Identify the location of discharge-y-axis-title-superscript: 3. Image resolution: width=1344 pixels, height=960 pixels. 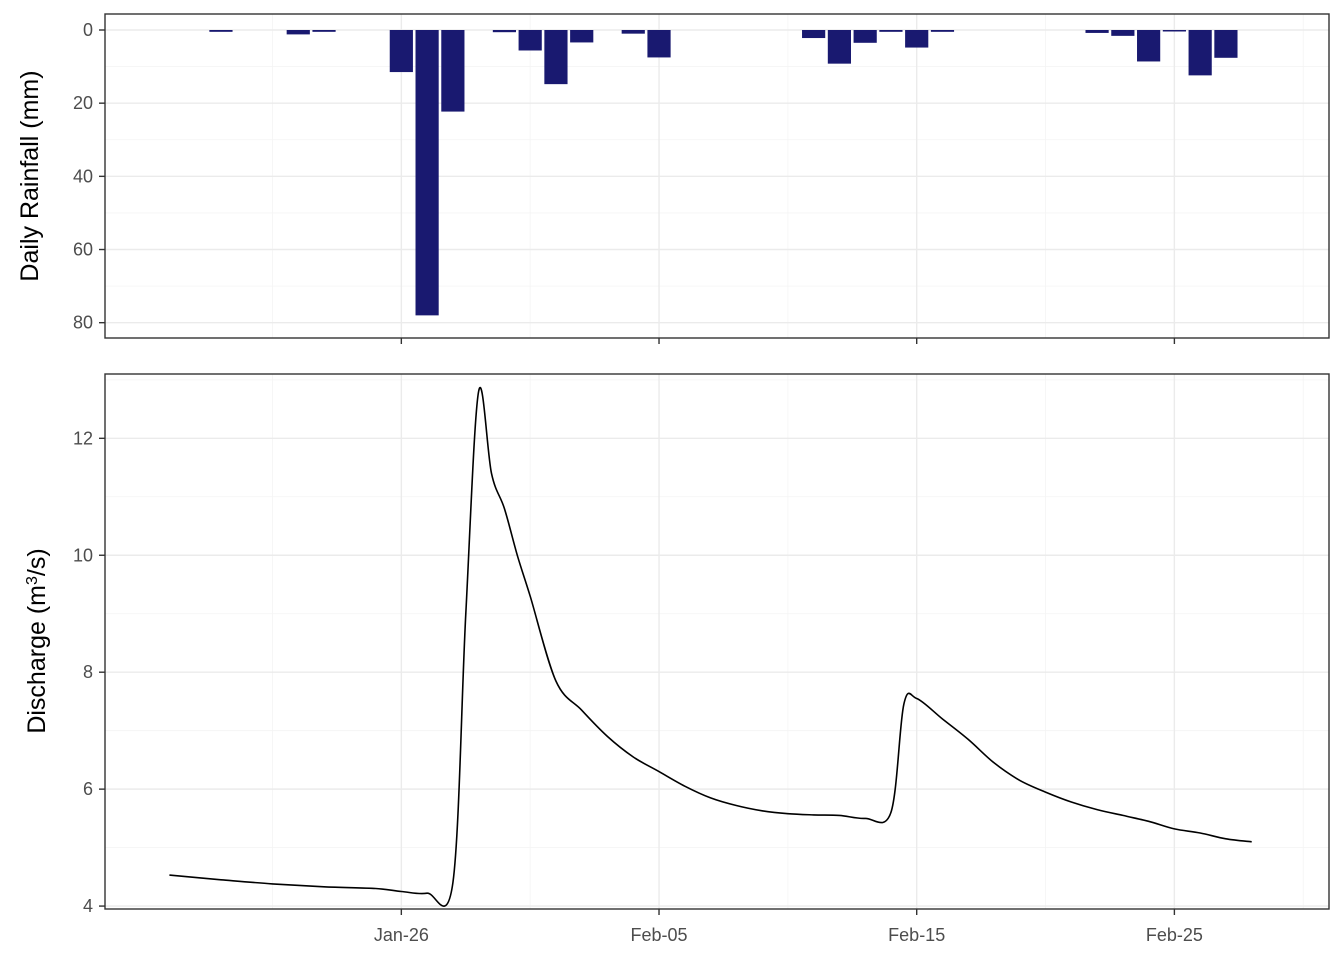
(32, 580).